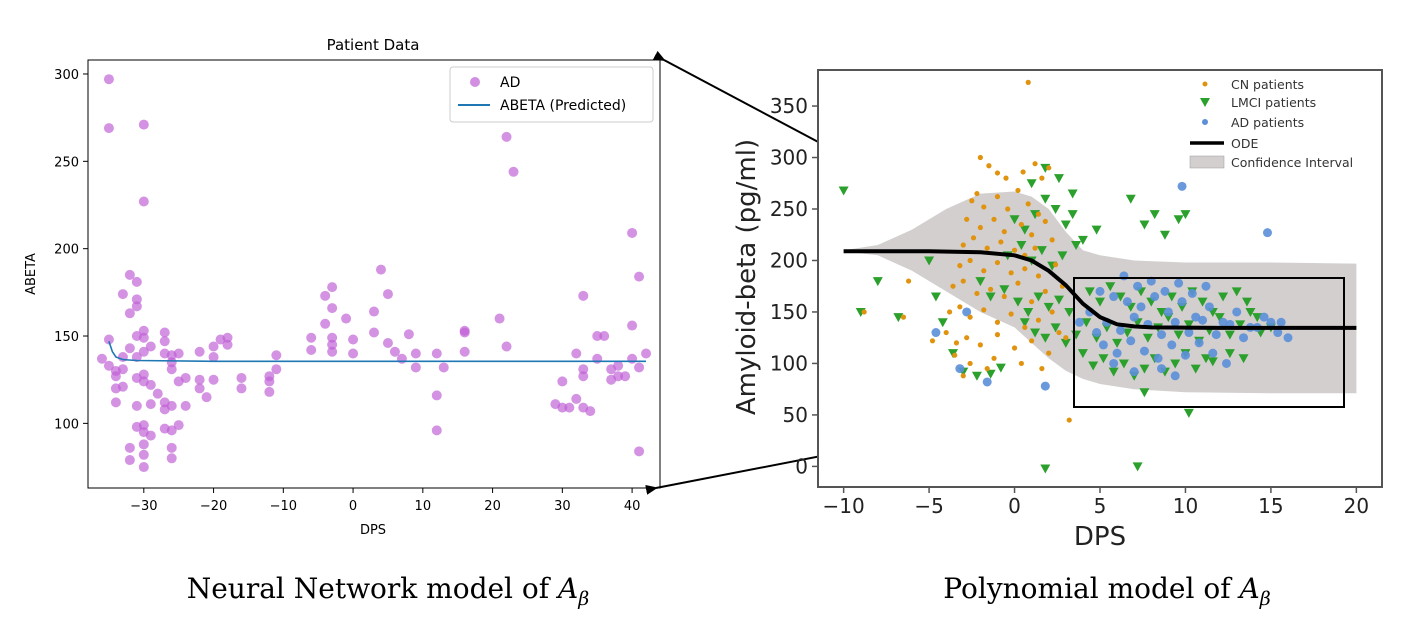 This screenshot has height=621, width=1405. I want to click on left-caption-symbol: A, so click(566, 588).